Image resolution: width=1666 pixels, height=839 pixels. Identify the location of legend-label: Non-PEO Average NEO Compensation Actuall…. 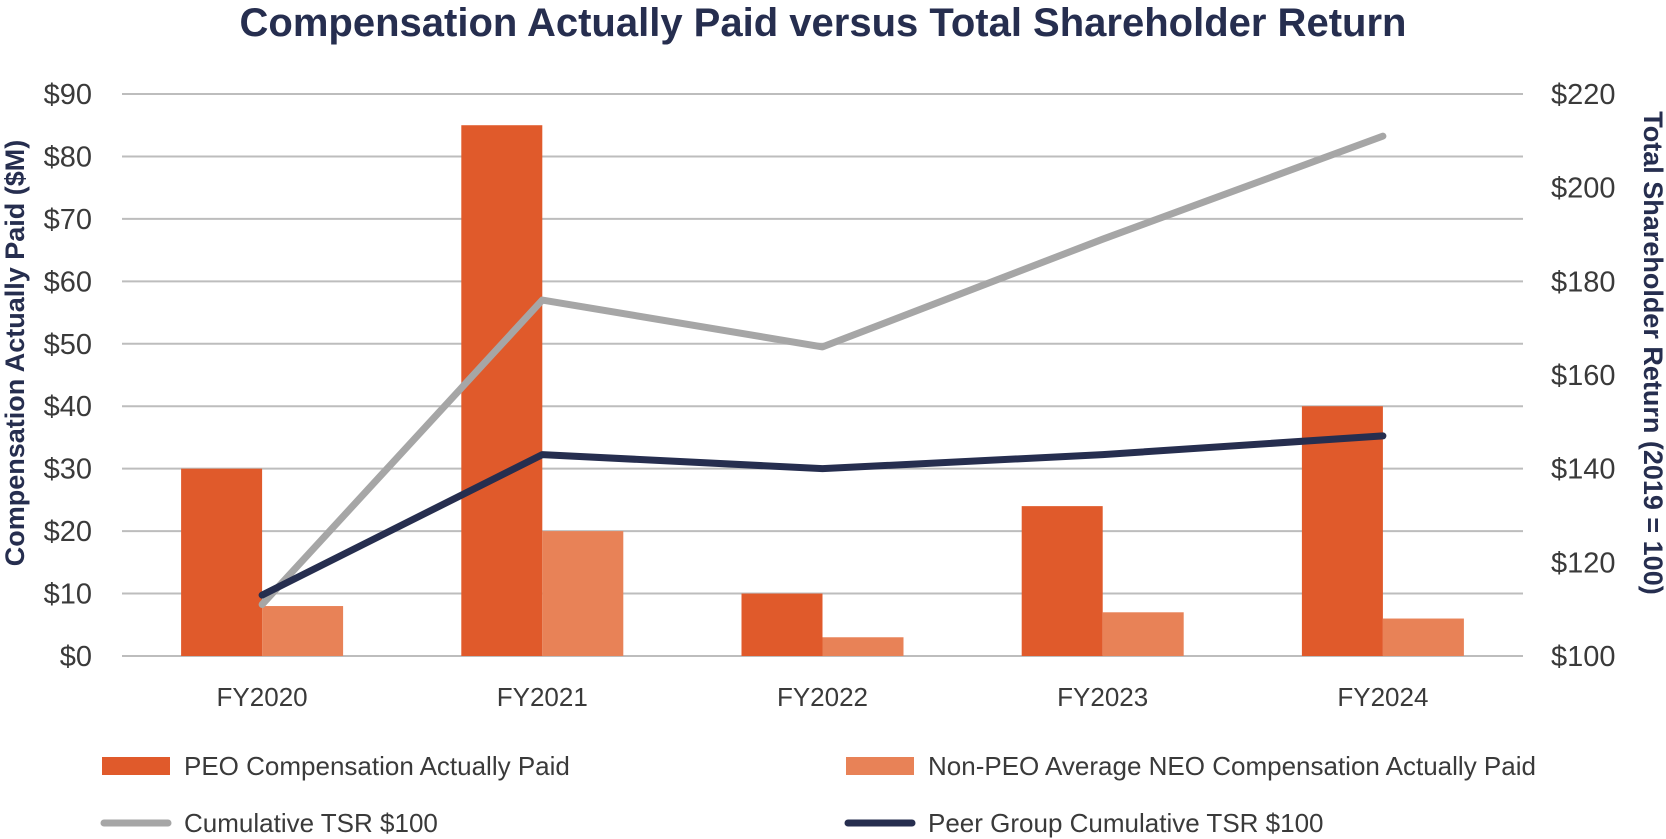
(1232, 766).